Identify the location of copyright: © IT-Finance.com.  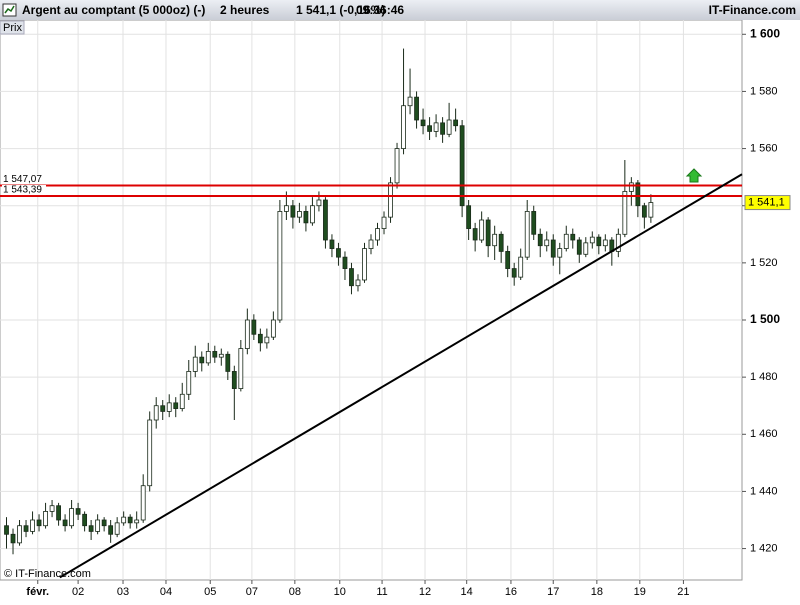
(47, 574).